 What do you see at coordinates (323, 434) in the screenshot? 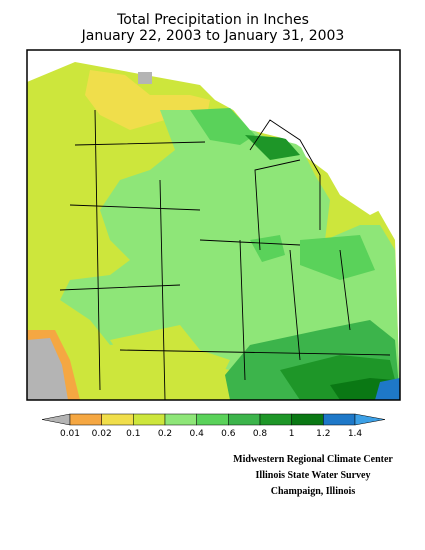
I see `legend-label: 1.2` at bounding box center [323, 434].